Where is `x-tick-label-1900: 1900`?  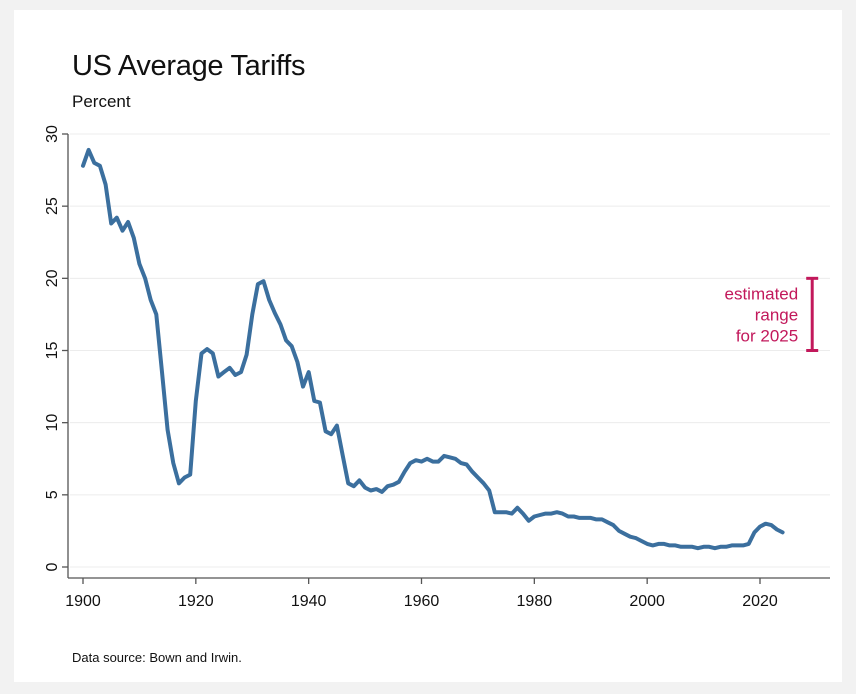 x-tick-label-1900: 1900 is located at coordinates (83, 601).